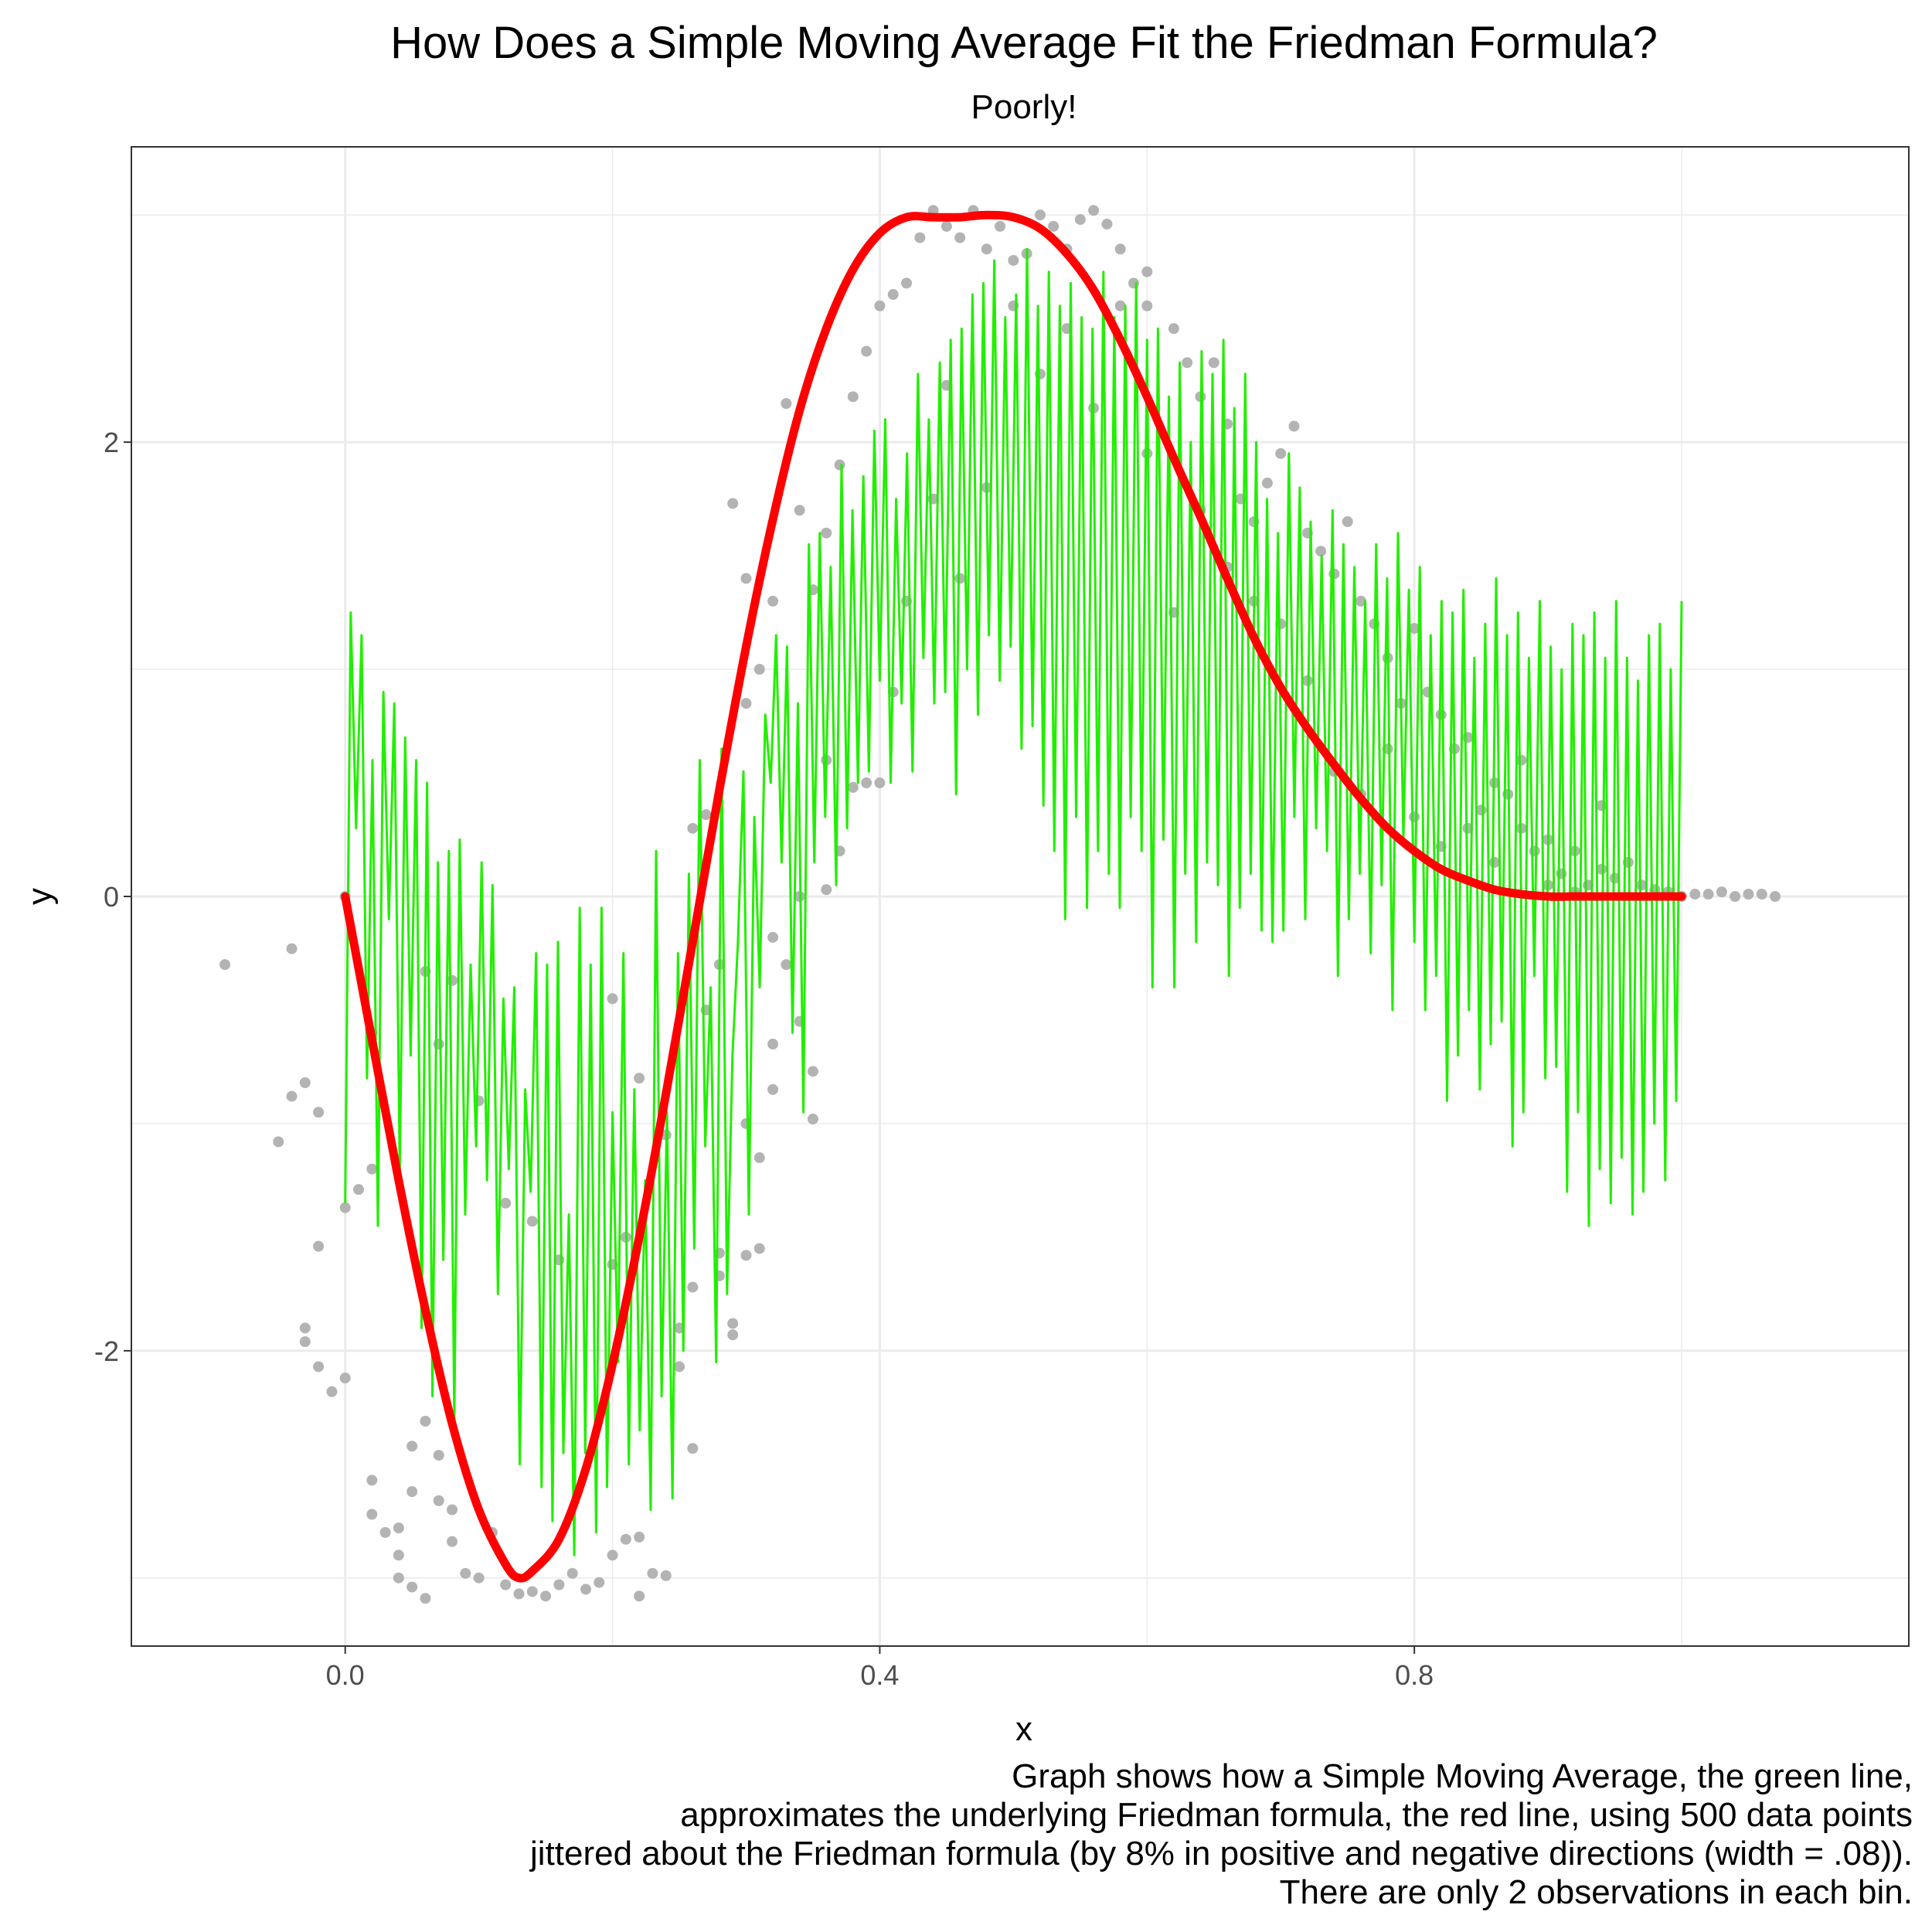 This screenshot has width=1932, height=1932. Describe the element at coordinates (106, 1351) in the screenshot. I see `y-tick-label: -2` at that location.